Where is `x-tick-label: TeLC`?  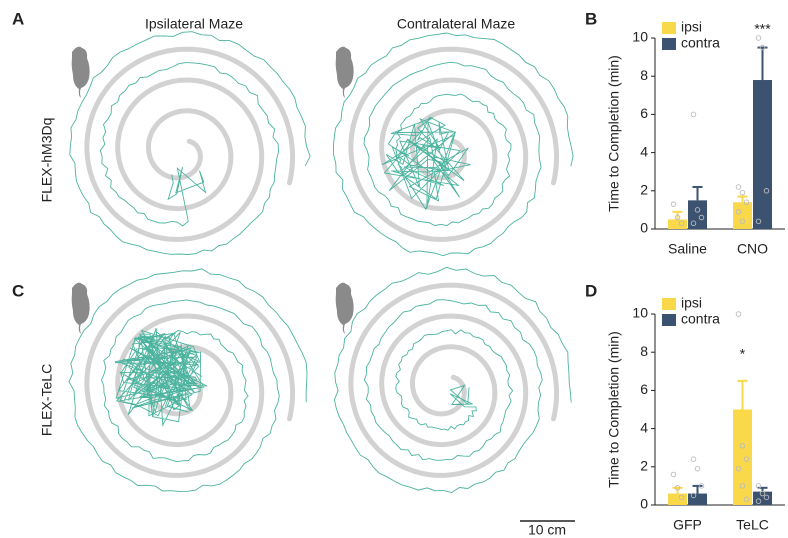
x-tick-label: TeLC is located at coordinates (752, 525).